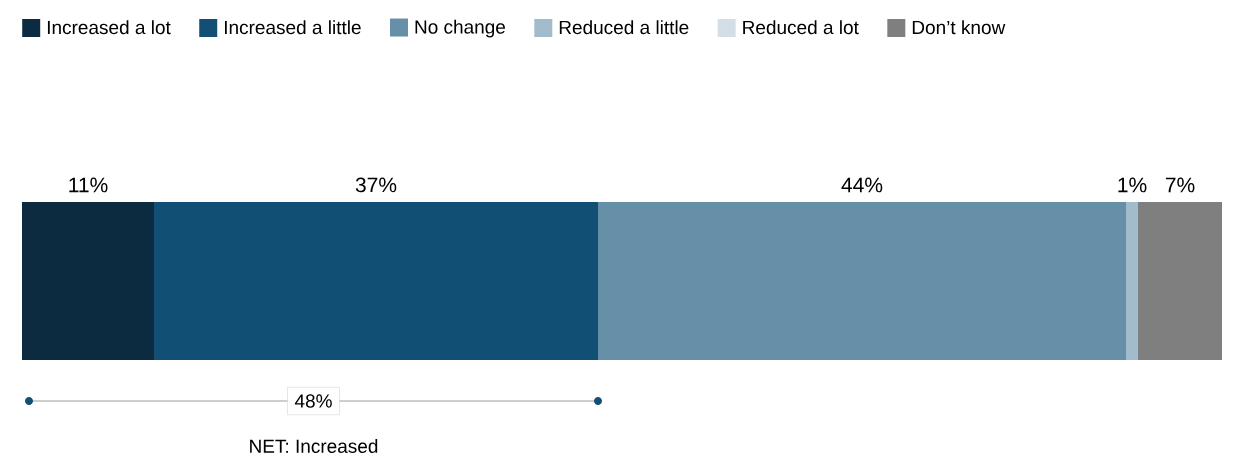 The width and height of the screenshot is (1236, 458). I want to click on text: 48%, so click(313, 401).